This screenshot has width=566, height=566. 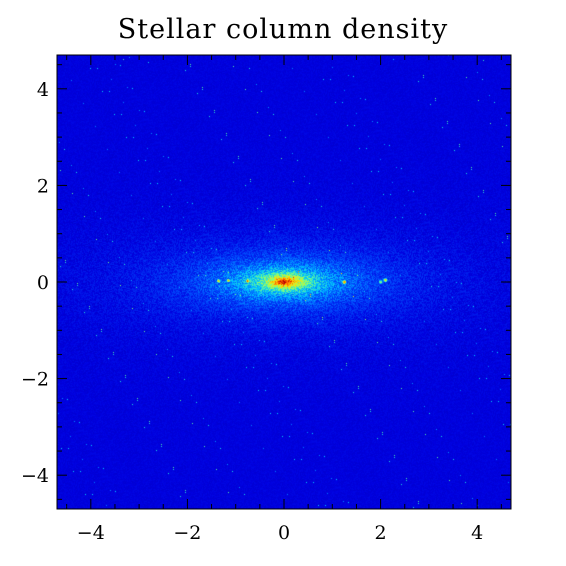 What do you see at coordinates (284, 533) in the screenshot?
I see `x-tick-label: 0` at bounding box center [284, 533].